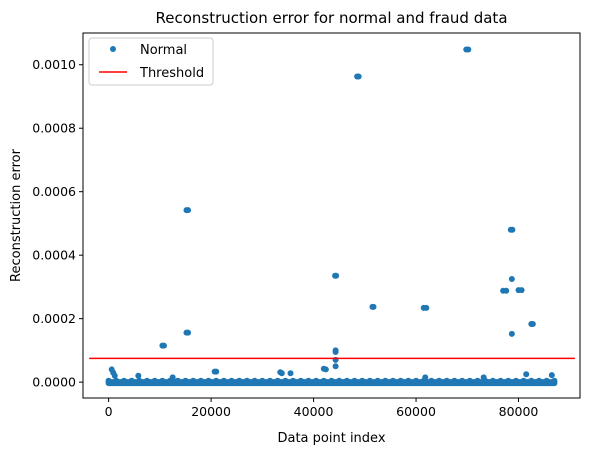  What do you see at coordinates (54, 128) in the screenshot?
I see `y-tick-label: 0.0008` at bounding box center [54, 128].